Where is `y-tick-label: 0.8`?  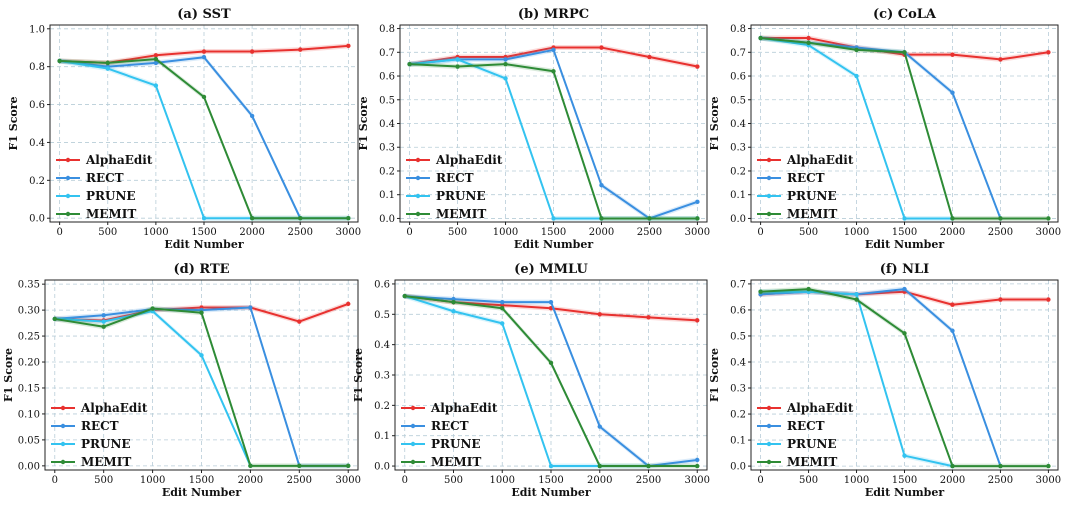 y-tick-label: 0.8 is located at coordinates (37, 67).